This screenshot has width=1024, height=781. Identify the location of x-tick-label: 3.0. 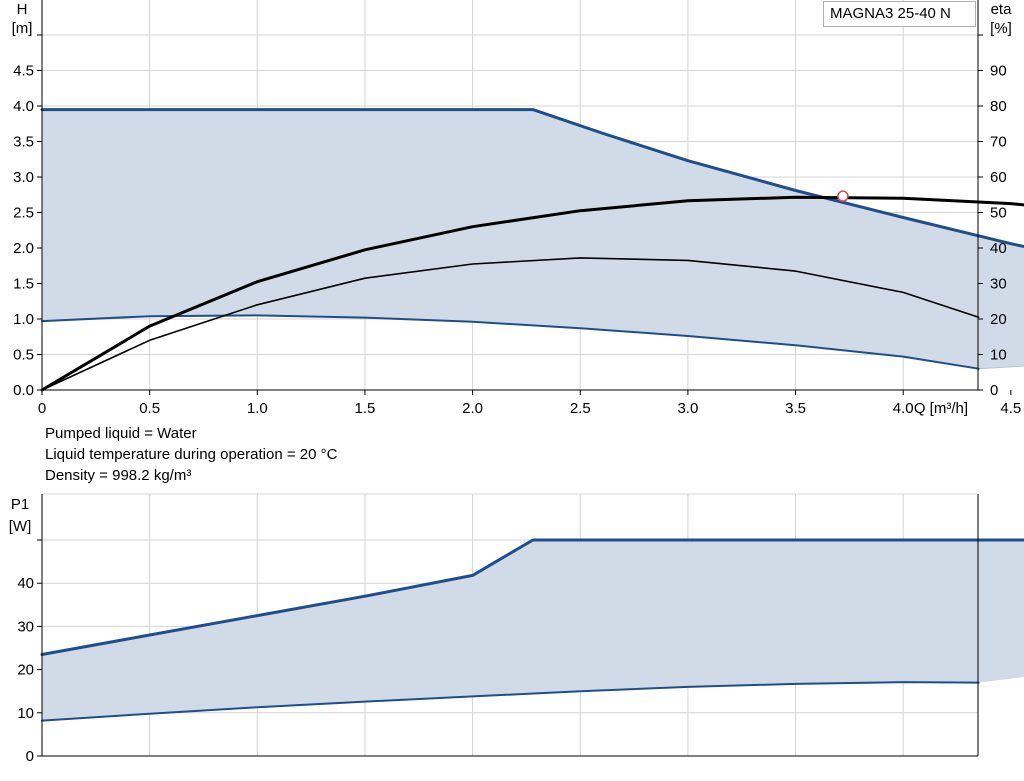
(687, 408).